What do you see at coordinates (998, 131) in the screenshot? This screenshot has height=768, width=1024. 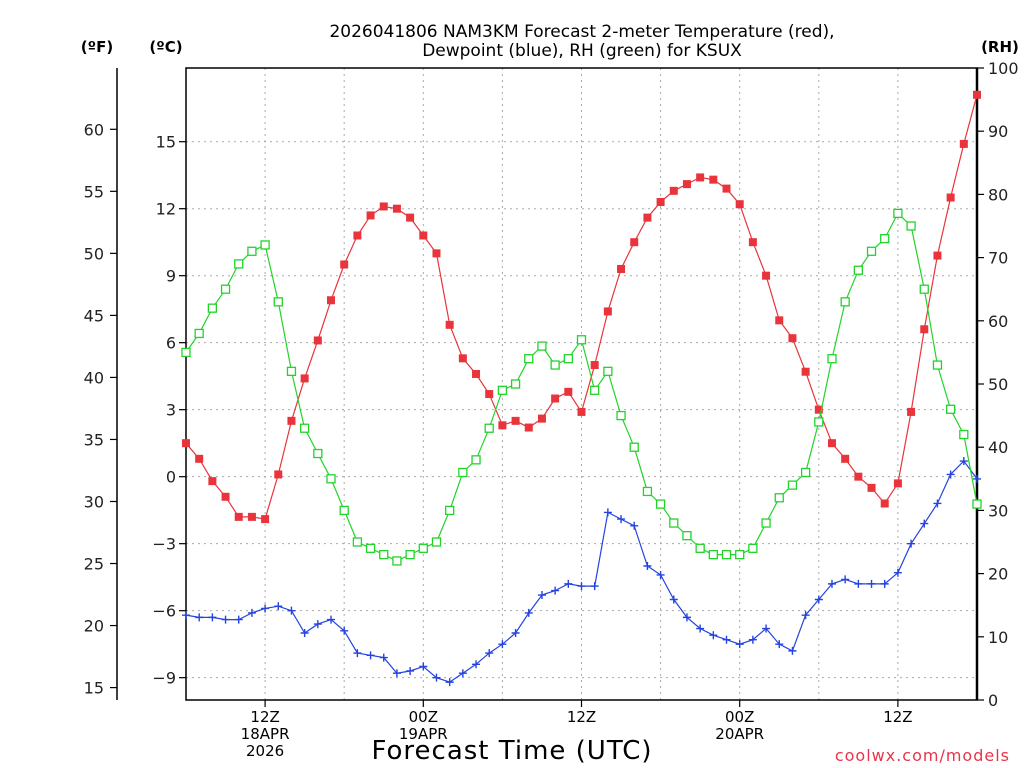 I see `rh-tick-label: 90` at bounding box center [998, 131].